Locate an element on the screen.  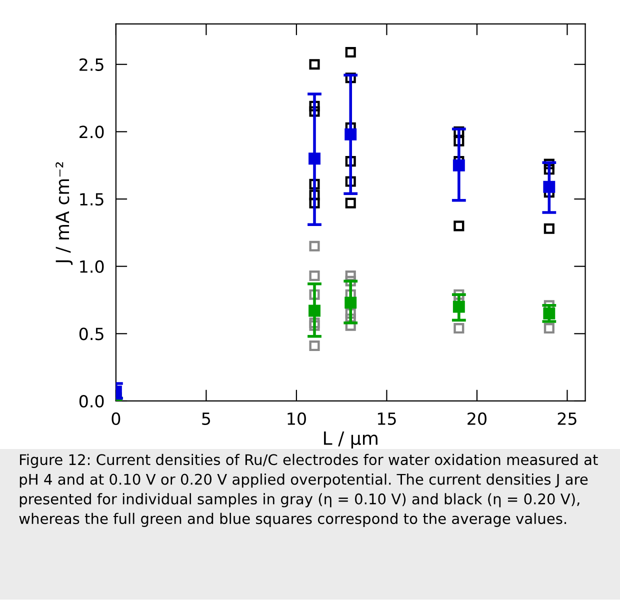
y-tick-label: 1.5 is located at coordinates (92, 199).